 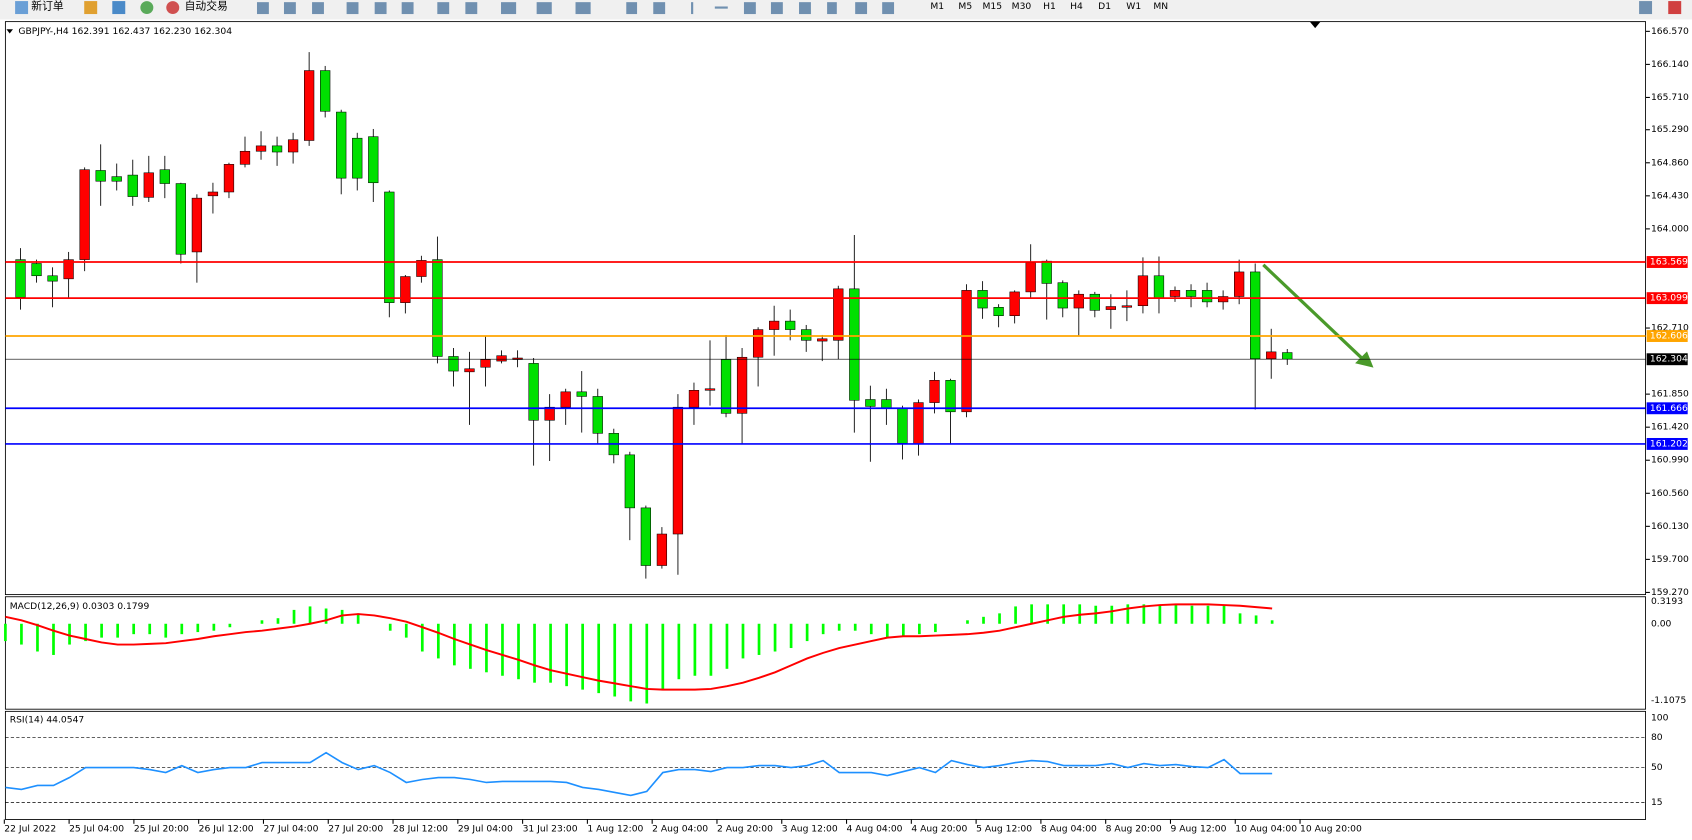 I want to click on time-label: 31 Jul 23:00, so click(x=550, y=829).